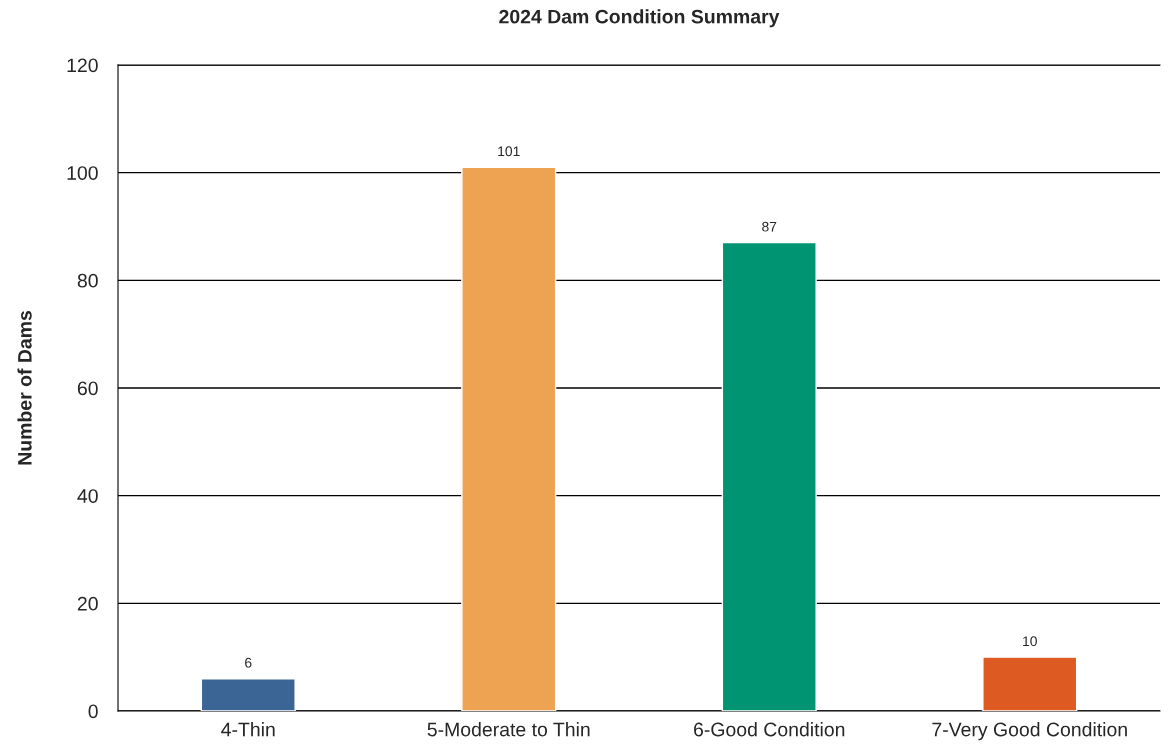 This screenshot has width=1176, height=748. I want to click on y-tick-label: 80, so click(87, 280).